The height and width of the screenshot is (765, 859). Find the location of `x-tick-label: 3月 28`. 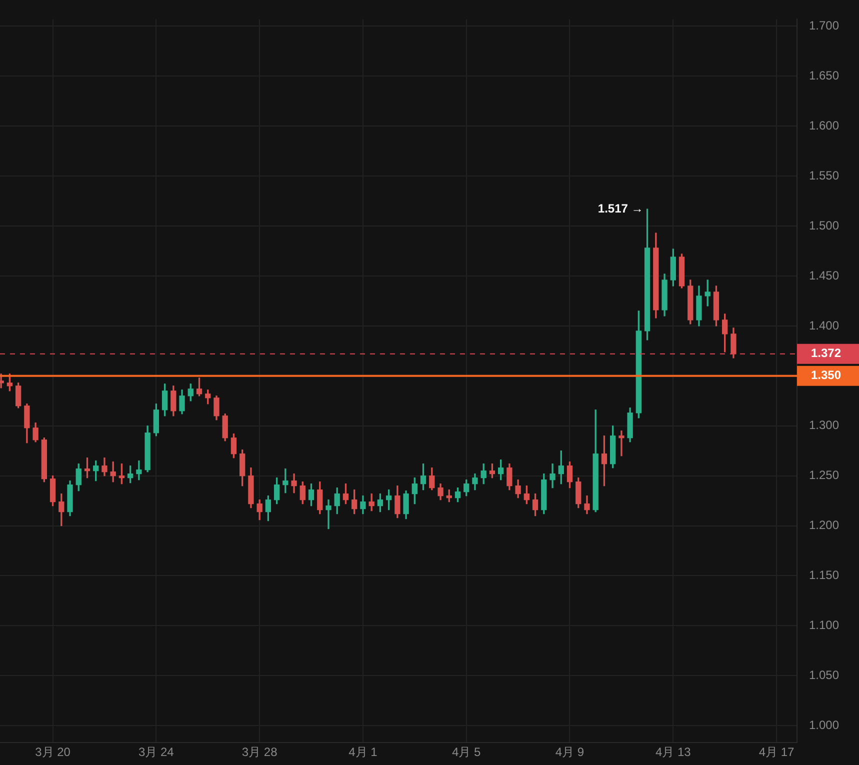

x-tick-label: 3月 28 is located at coordinates (260, 752).